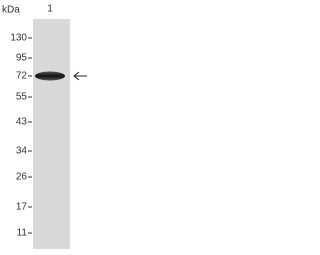 The height and width of the screenshot is (255, 320). Describe the element at coordinates (22, 97) in the screenshot. I see `marker-label: 55` at that location.